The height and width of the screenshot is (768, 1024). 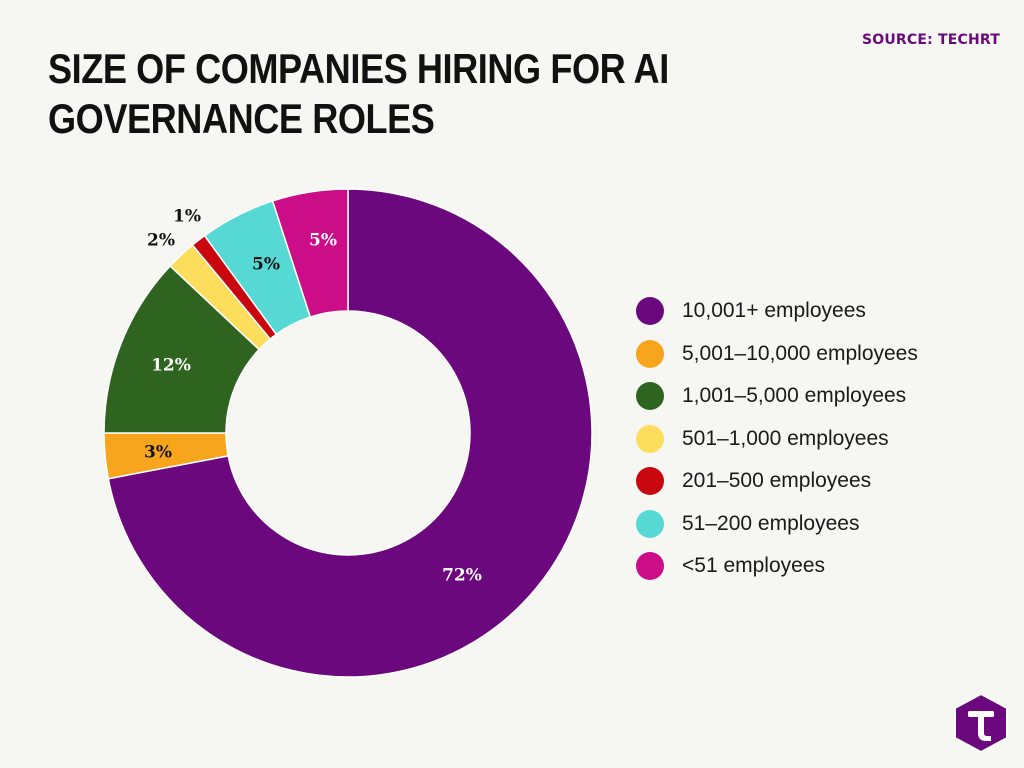 I want to click on legend-item-501-1000: 501–1,000 employees, so click(x=777, y=439).